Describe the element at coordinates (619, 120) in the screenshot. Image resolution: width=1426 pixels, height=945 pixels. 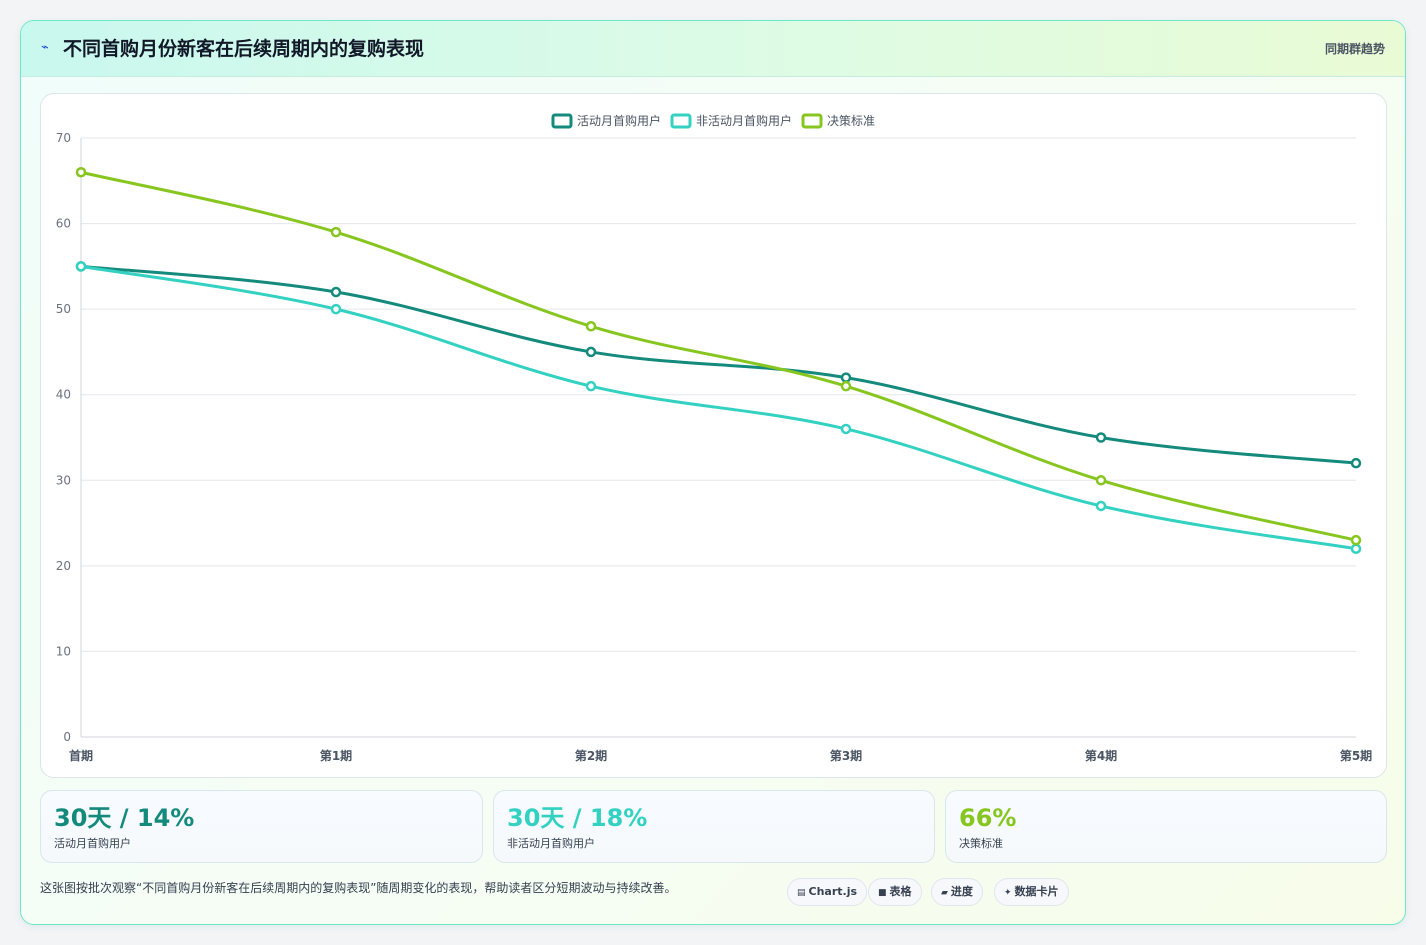
I see `legend-label-1: 活动月首购用户` at that location.